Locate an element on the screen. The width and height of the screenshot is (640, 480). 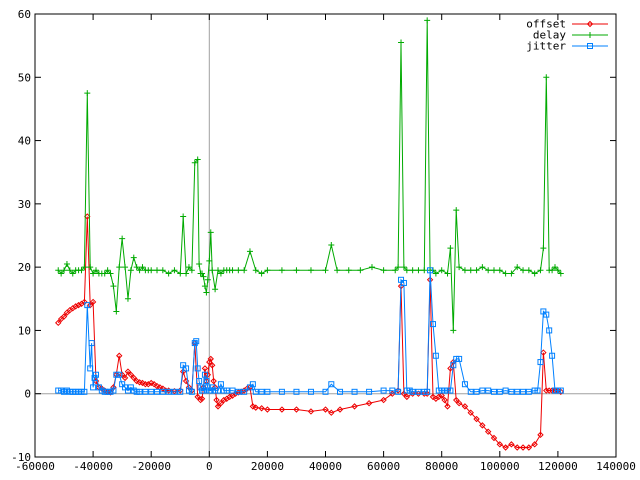
x-tick-label: -60000 is located at coordinates (35, 466).